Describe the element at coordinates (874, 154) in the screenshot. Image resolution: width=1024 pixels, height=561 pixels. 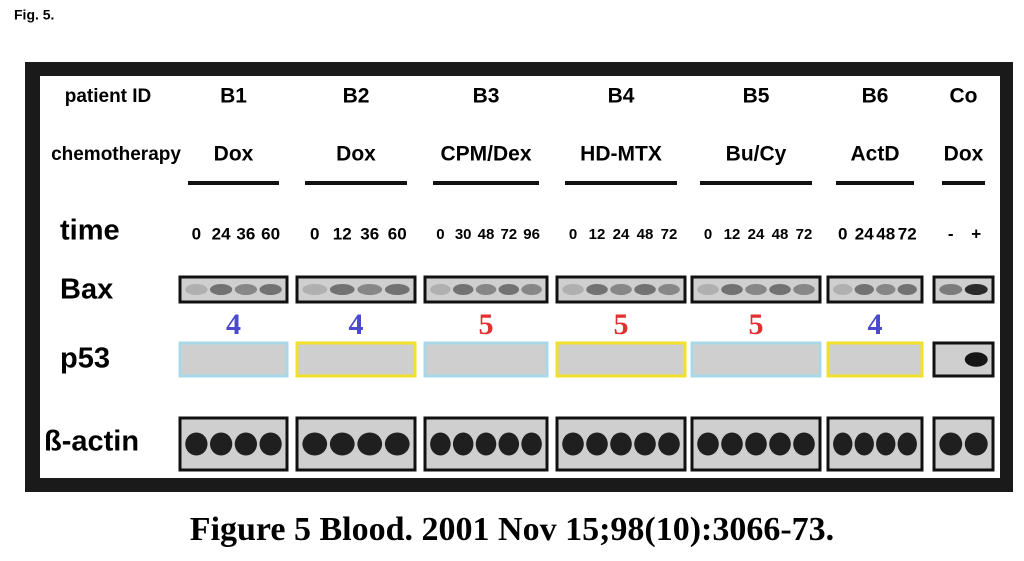
I see `chemotherapy: ActD` at that location.